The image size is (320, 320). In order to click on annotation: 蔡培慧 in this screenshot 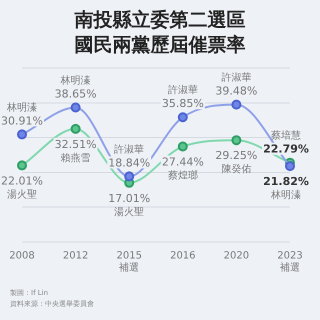, I will do `click(286, 136)`.